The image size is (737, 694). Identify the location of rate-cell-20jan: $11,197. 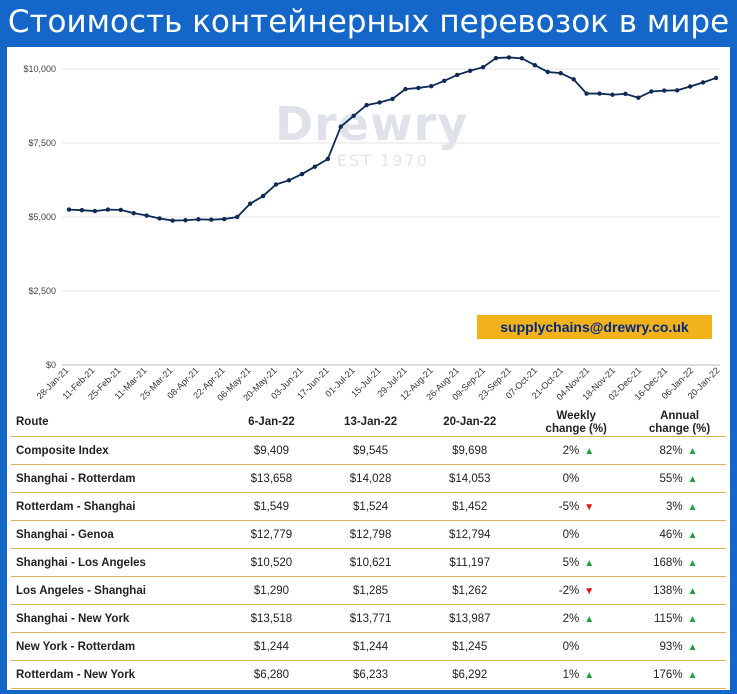
(470, 562).